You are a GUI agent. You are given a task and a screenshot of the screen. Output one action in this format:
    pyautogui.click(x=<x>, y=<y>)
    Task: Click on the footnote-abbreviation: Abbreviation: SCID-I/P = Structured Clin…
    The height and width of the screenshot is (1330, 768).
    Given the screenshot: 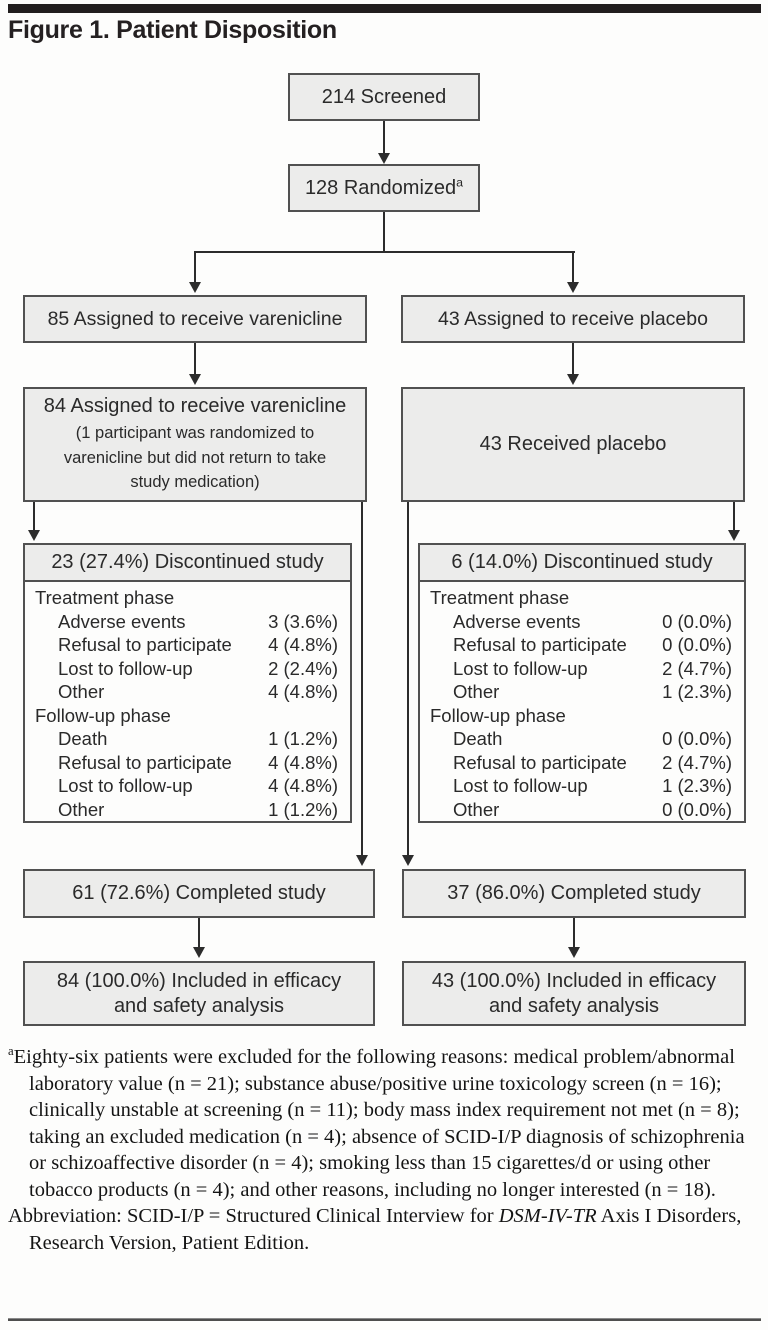 What is the action you would take?
    pyautogui.click(x=375, y=1229)
    